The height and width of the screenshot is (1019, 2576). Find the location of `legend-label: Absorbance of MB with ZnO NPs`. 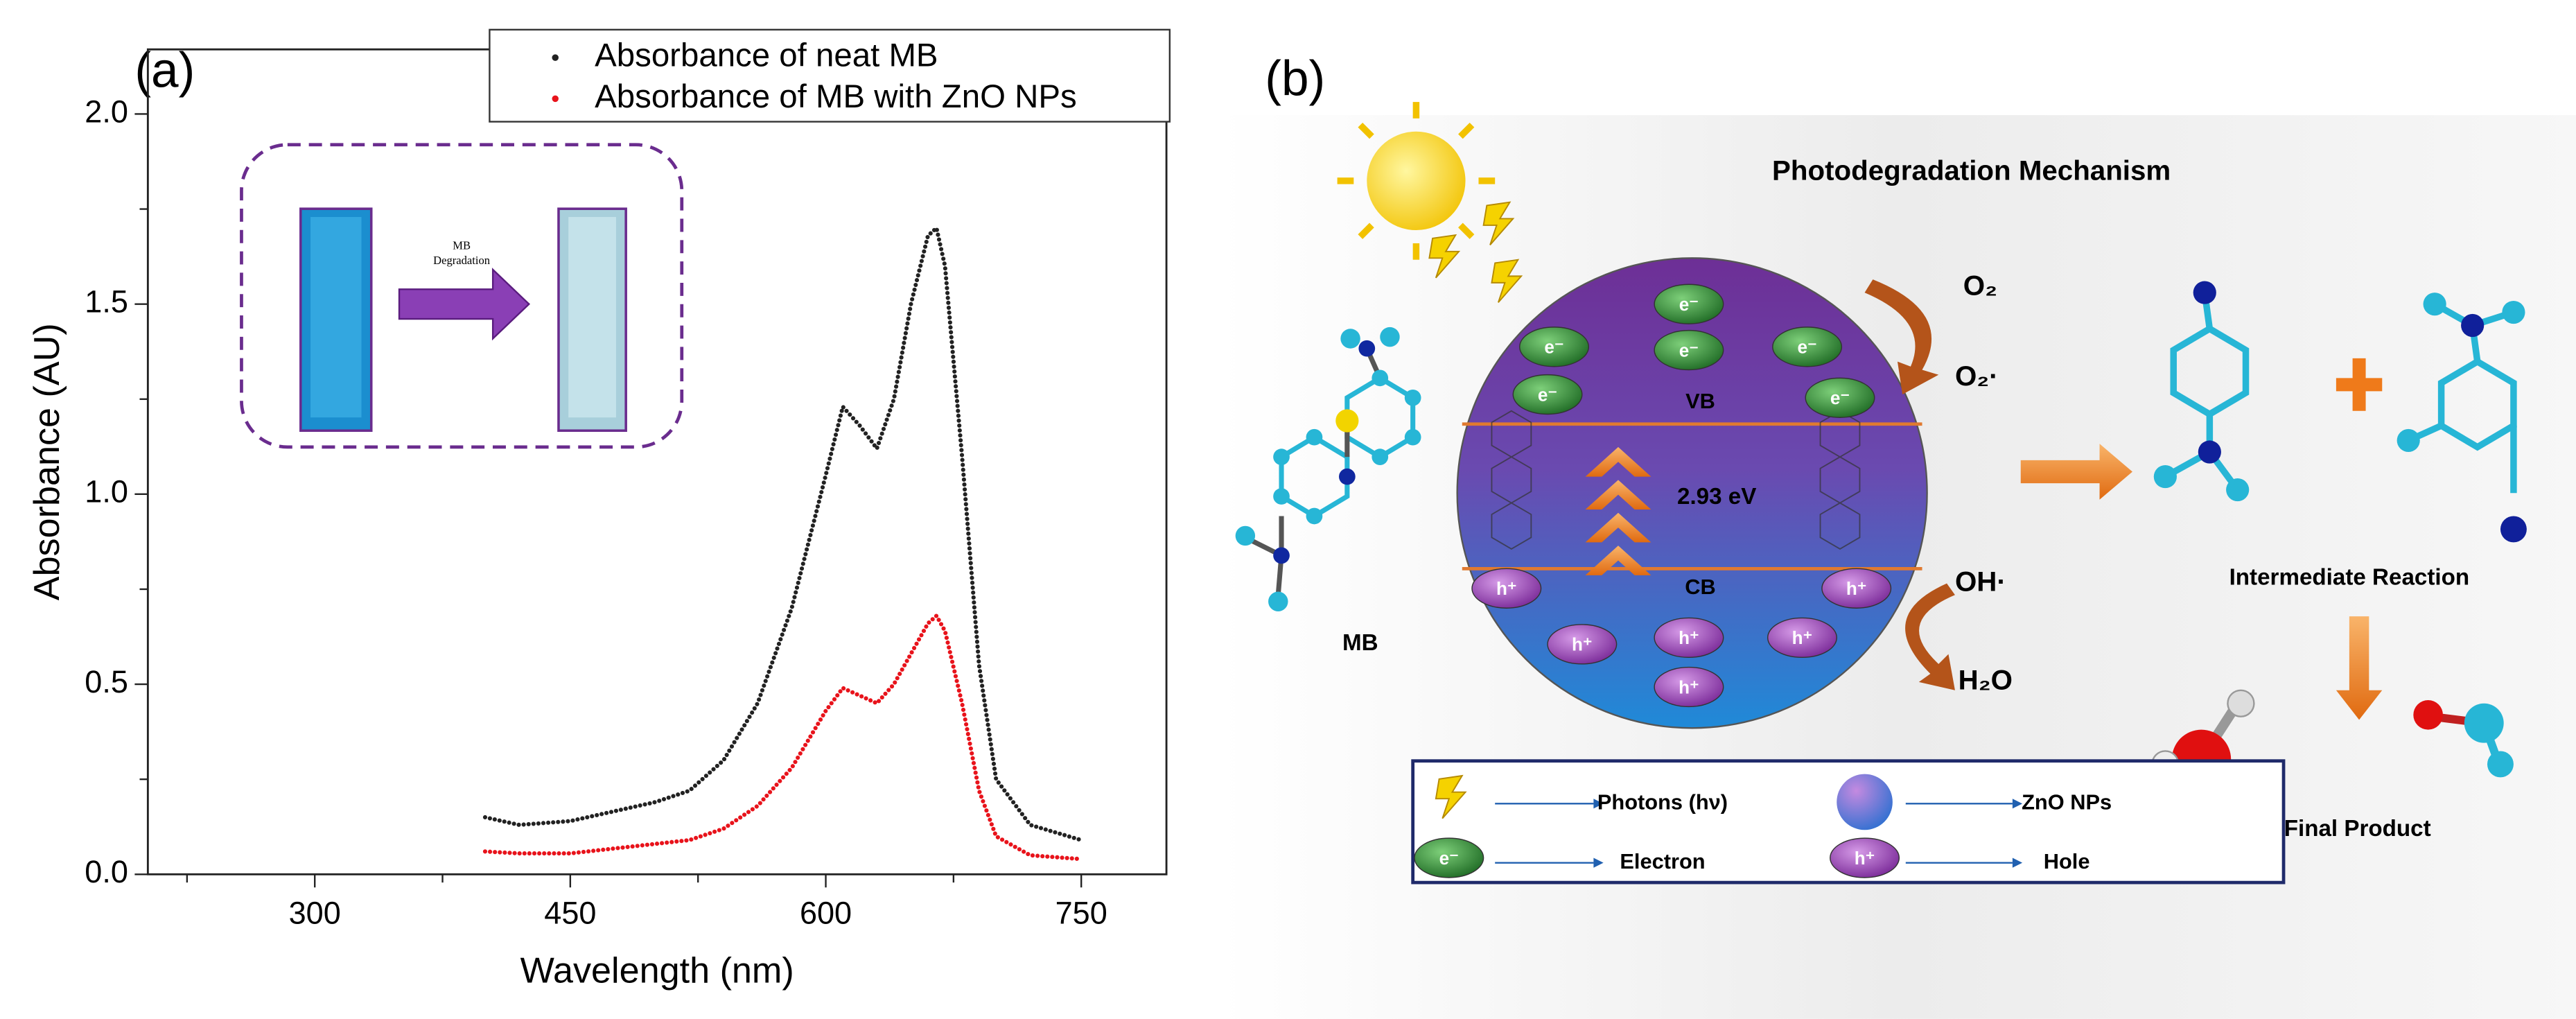

legend-label: Absorbance of MB with ZnO NPs is located at coordinates (836, 96).